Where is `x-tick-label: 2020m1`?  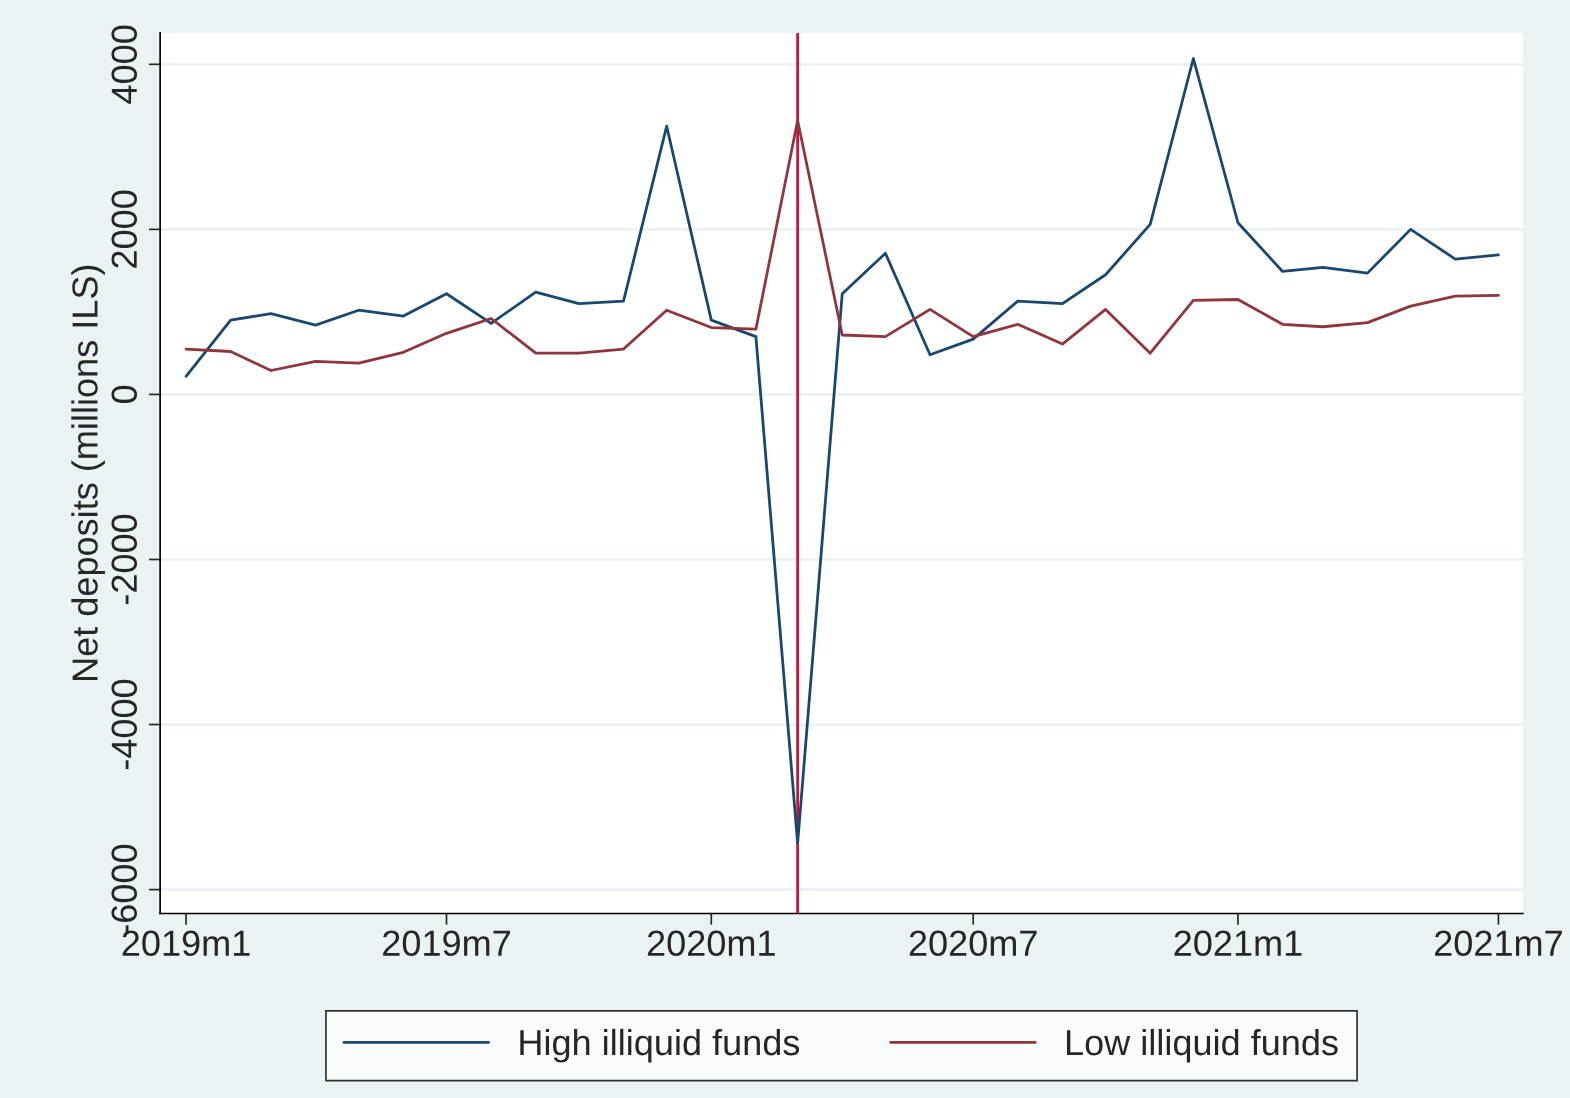 x-tick-label: 2020m1 is located at coordinates (711, 943).